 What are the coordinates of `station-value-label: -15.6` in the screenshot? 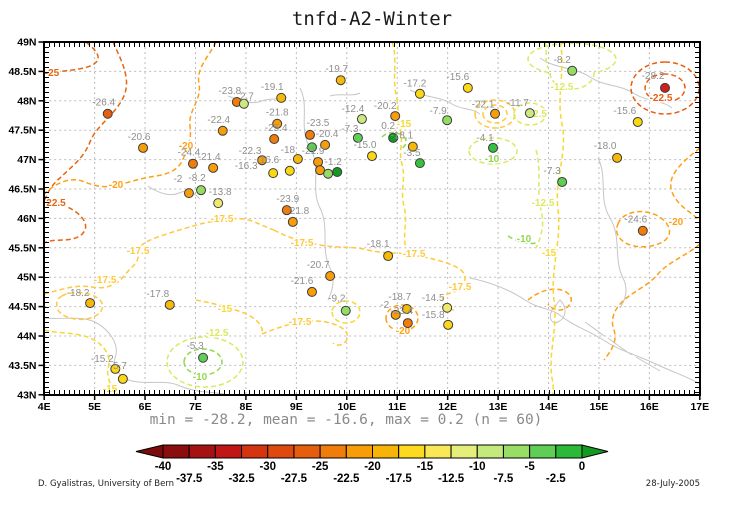 It's located at (457, 77).